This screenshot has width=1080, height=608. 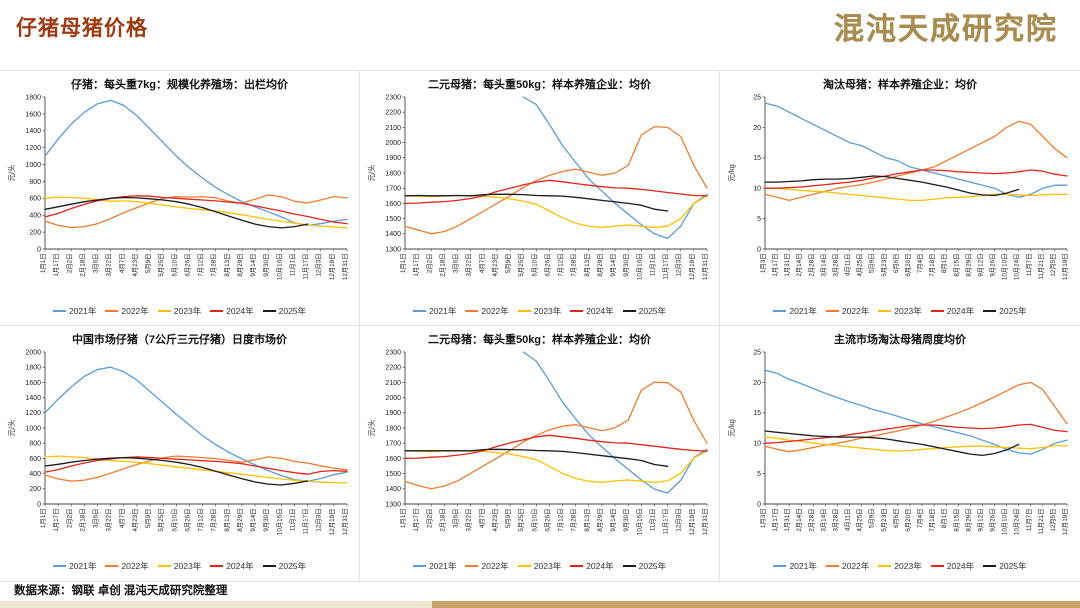 What do you see at coordinates (134, 265) in the screenshot?
I see `svg-text: 4月23日` at bounding box center [134, 265].